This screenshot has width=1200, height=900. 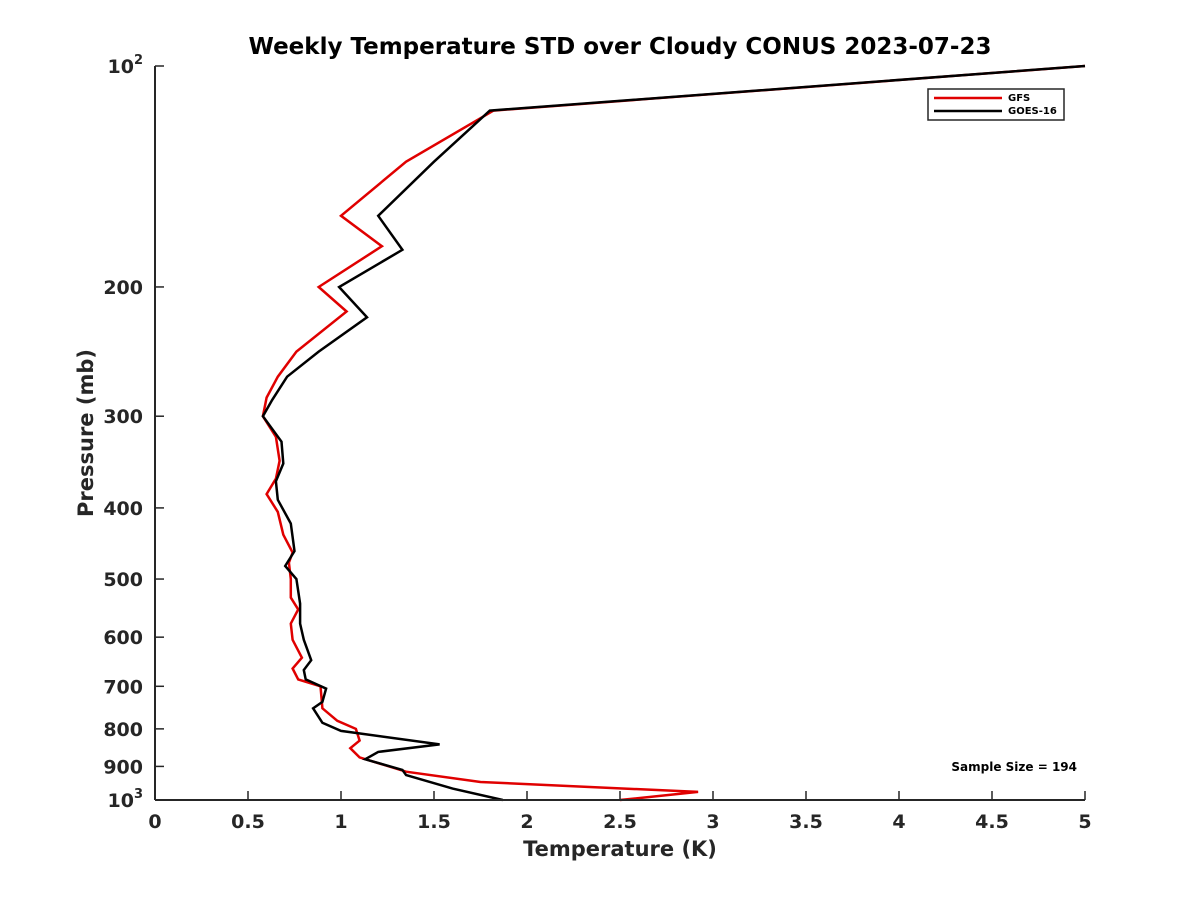 What do you see at coordinates (123, 288) in the screenshot?
I see `y-tick-label: 200` at bounding box center [123, 288].